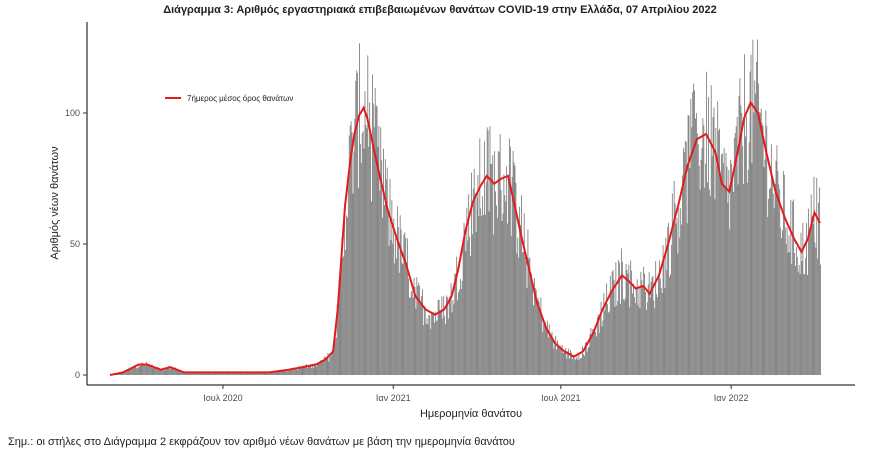 This screenshot has width=880, height=463. I want to click on legend: 7ήμερος μέσος όρος θανάτων, so click(229, 98).